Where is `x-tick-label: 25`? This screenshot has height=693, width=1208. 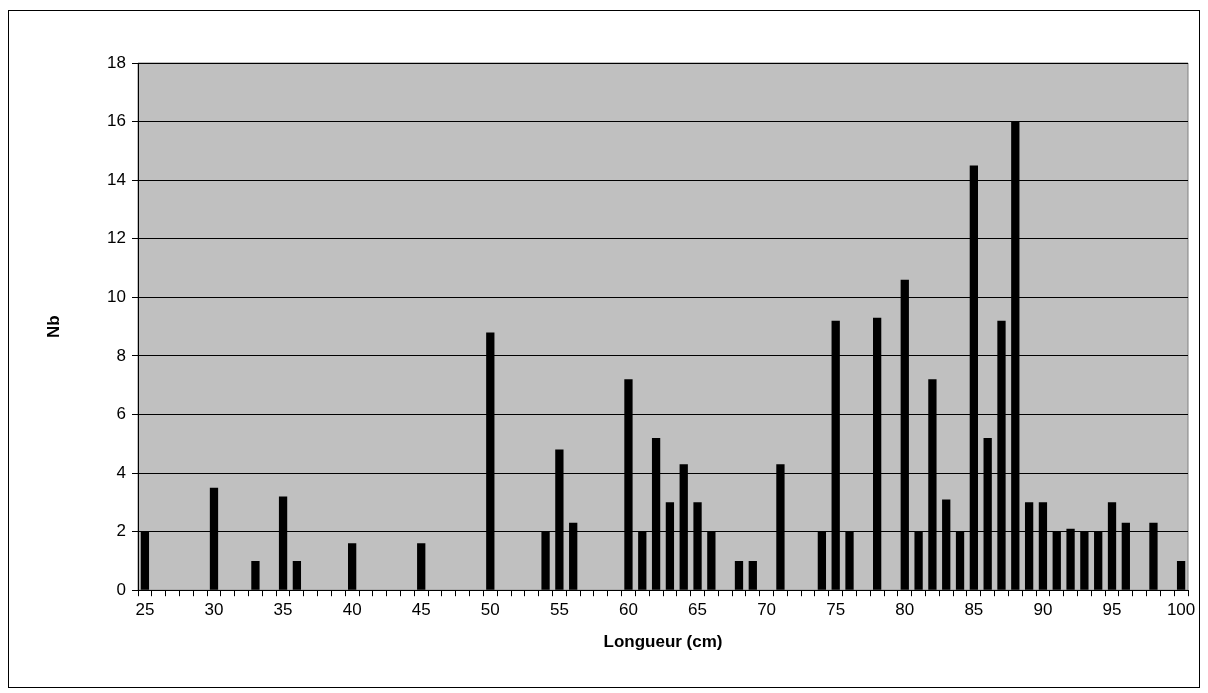 x-tick-label: 25 is located at coordinates (145, 610).